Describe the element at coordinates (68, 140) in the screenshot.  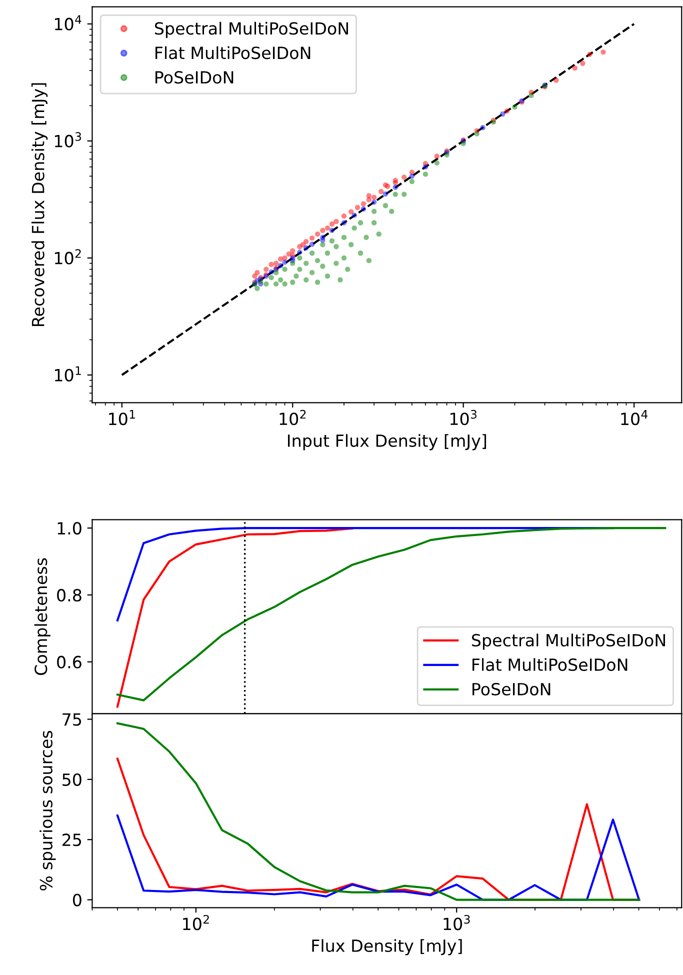
I see `y-tick-label: 10$^{3}$` at that location.